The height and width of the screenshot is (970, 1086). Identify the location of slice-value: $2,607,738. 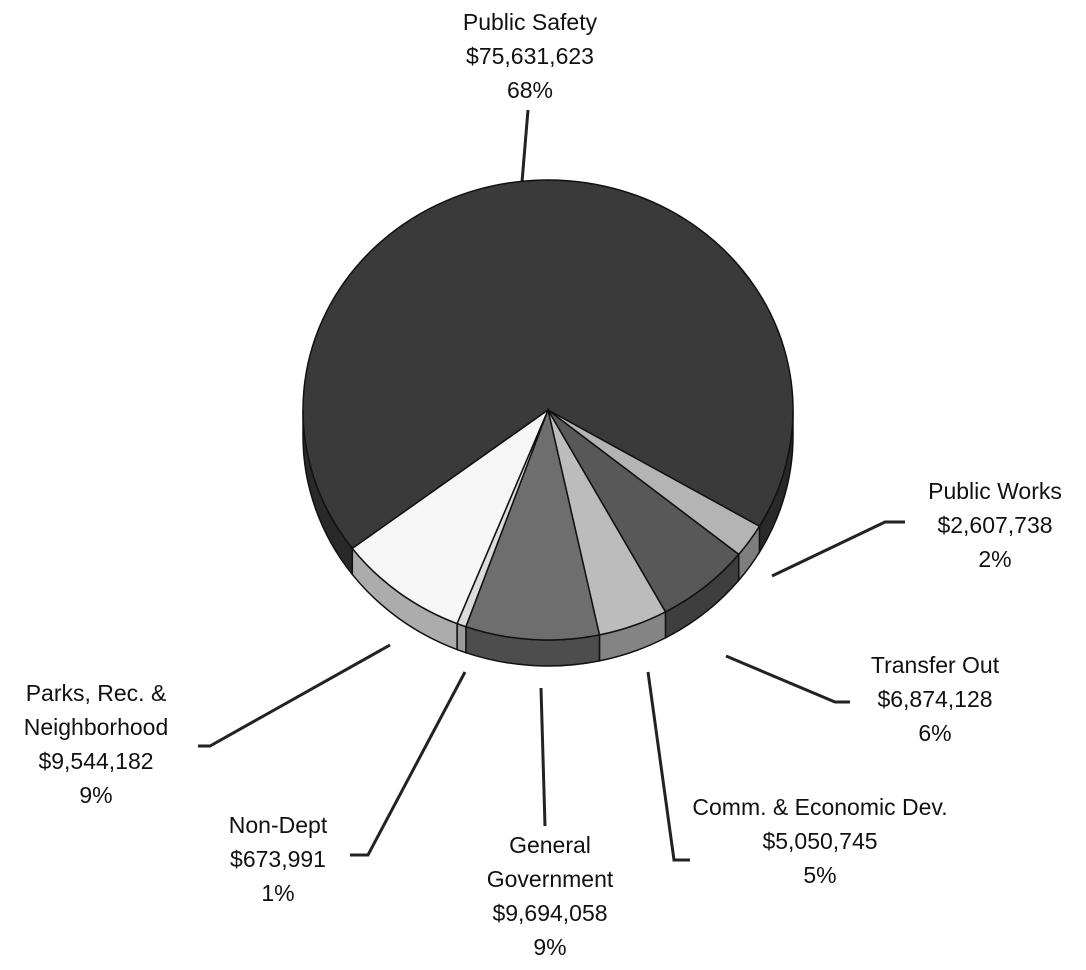
(995, 525).